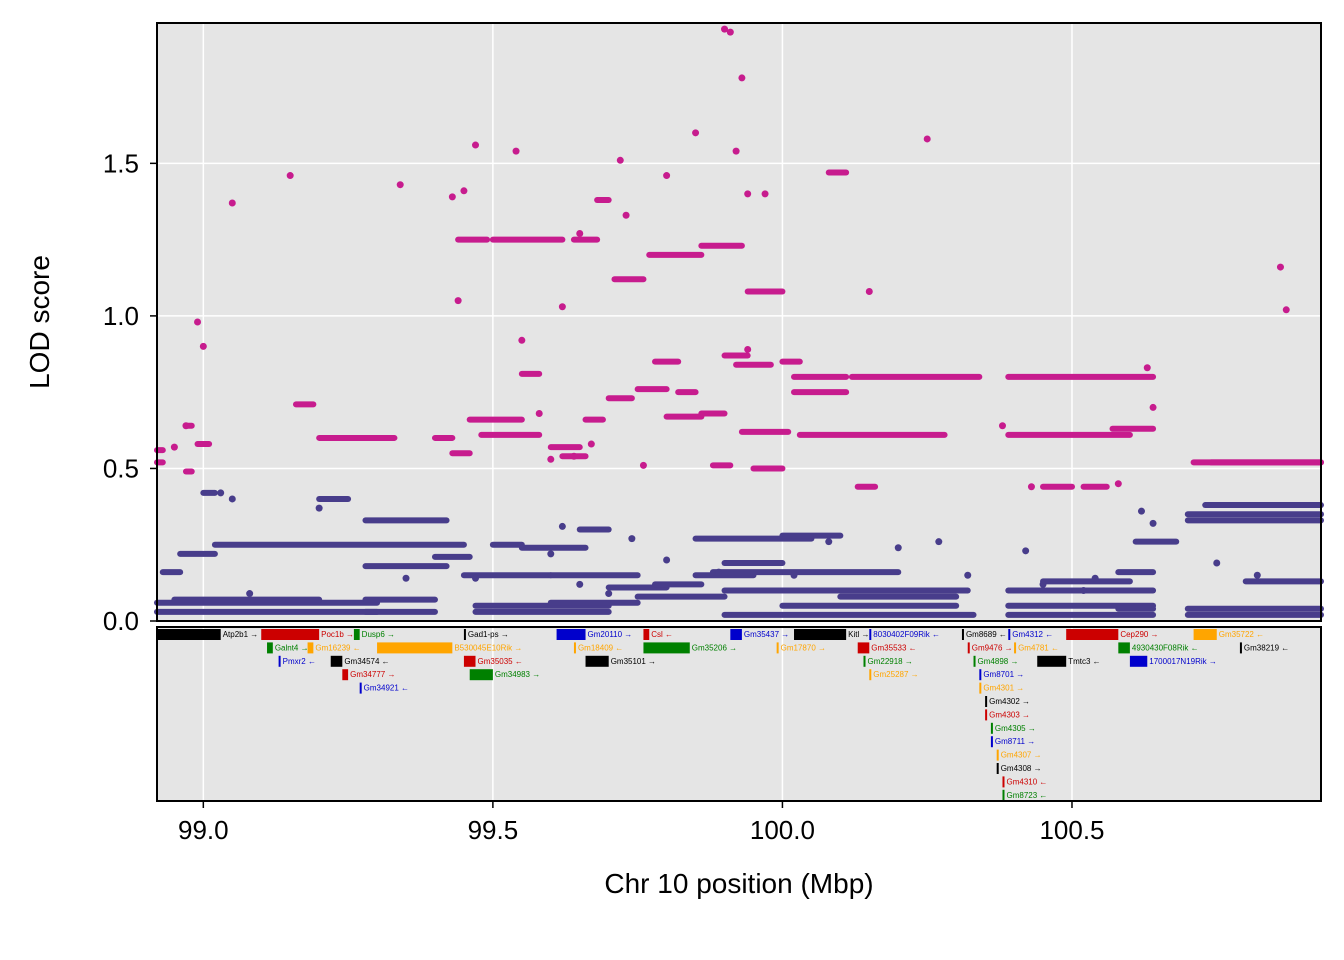 The height and width of the screenshot is (960, 1344). I want to click on gene-label: Galnt4 →, so click(292, 647).